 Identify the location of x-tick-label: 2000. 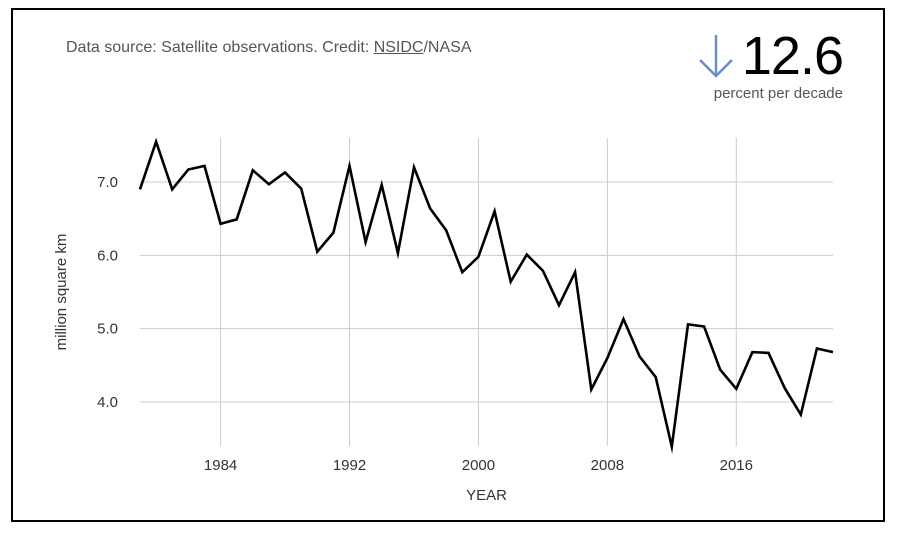
(478, 465).